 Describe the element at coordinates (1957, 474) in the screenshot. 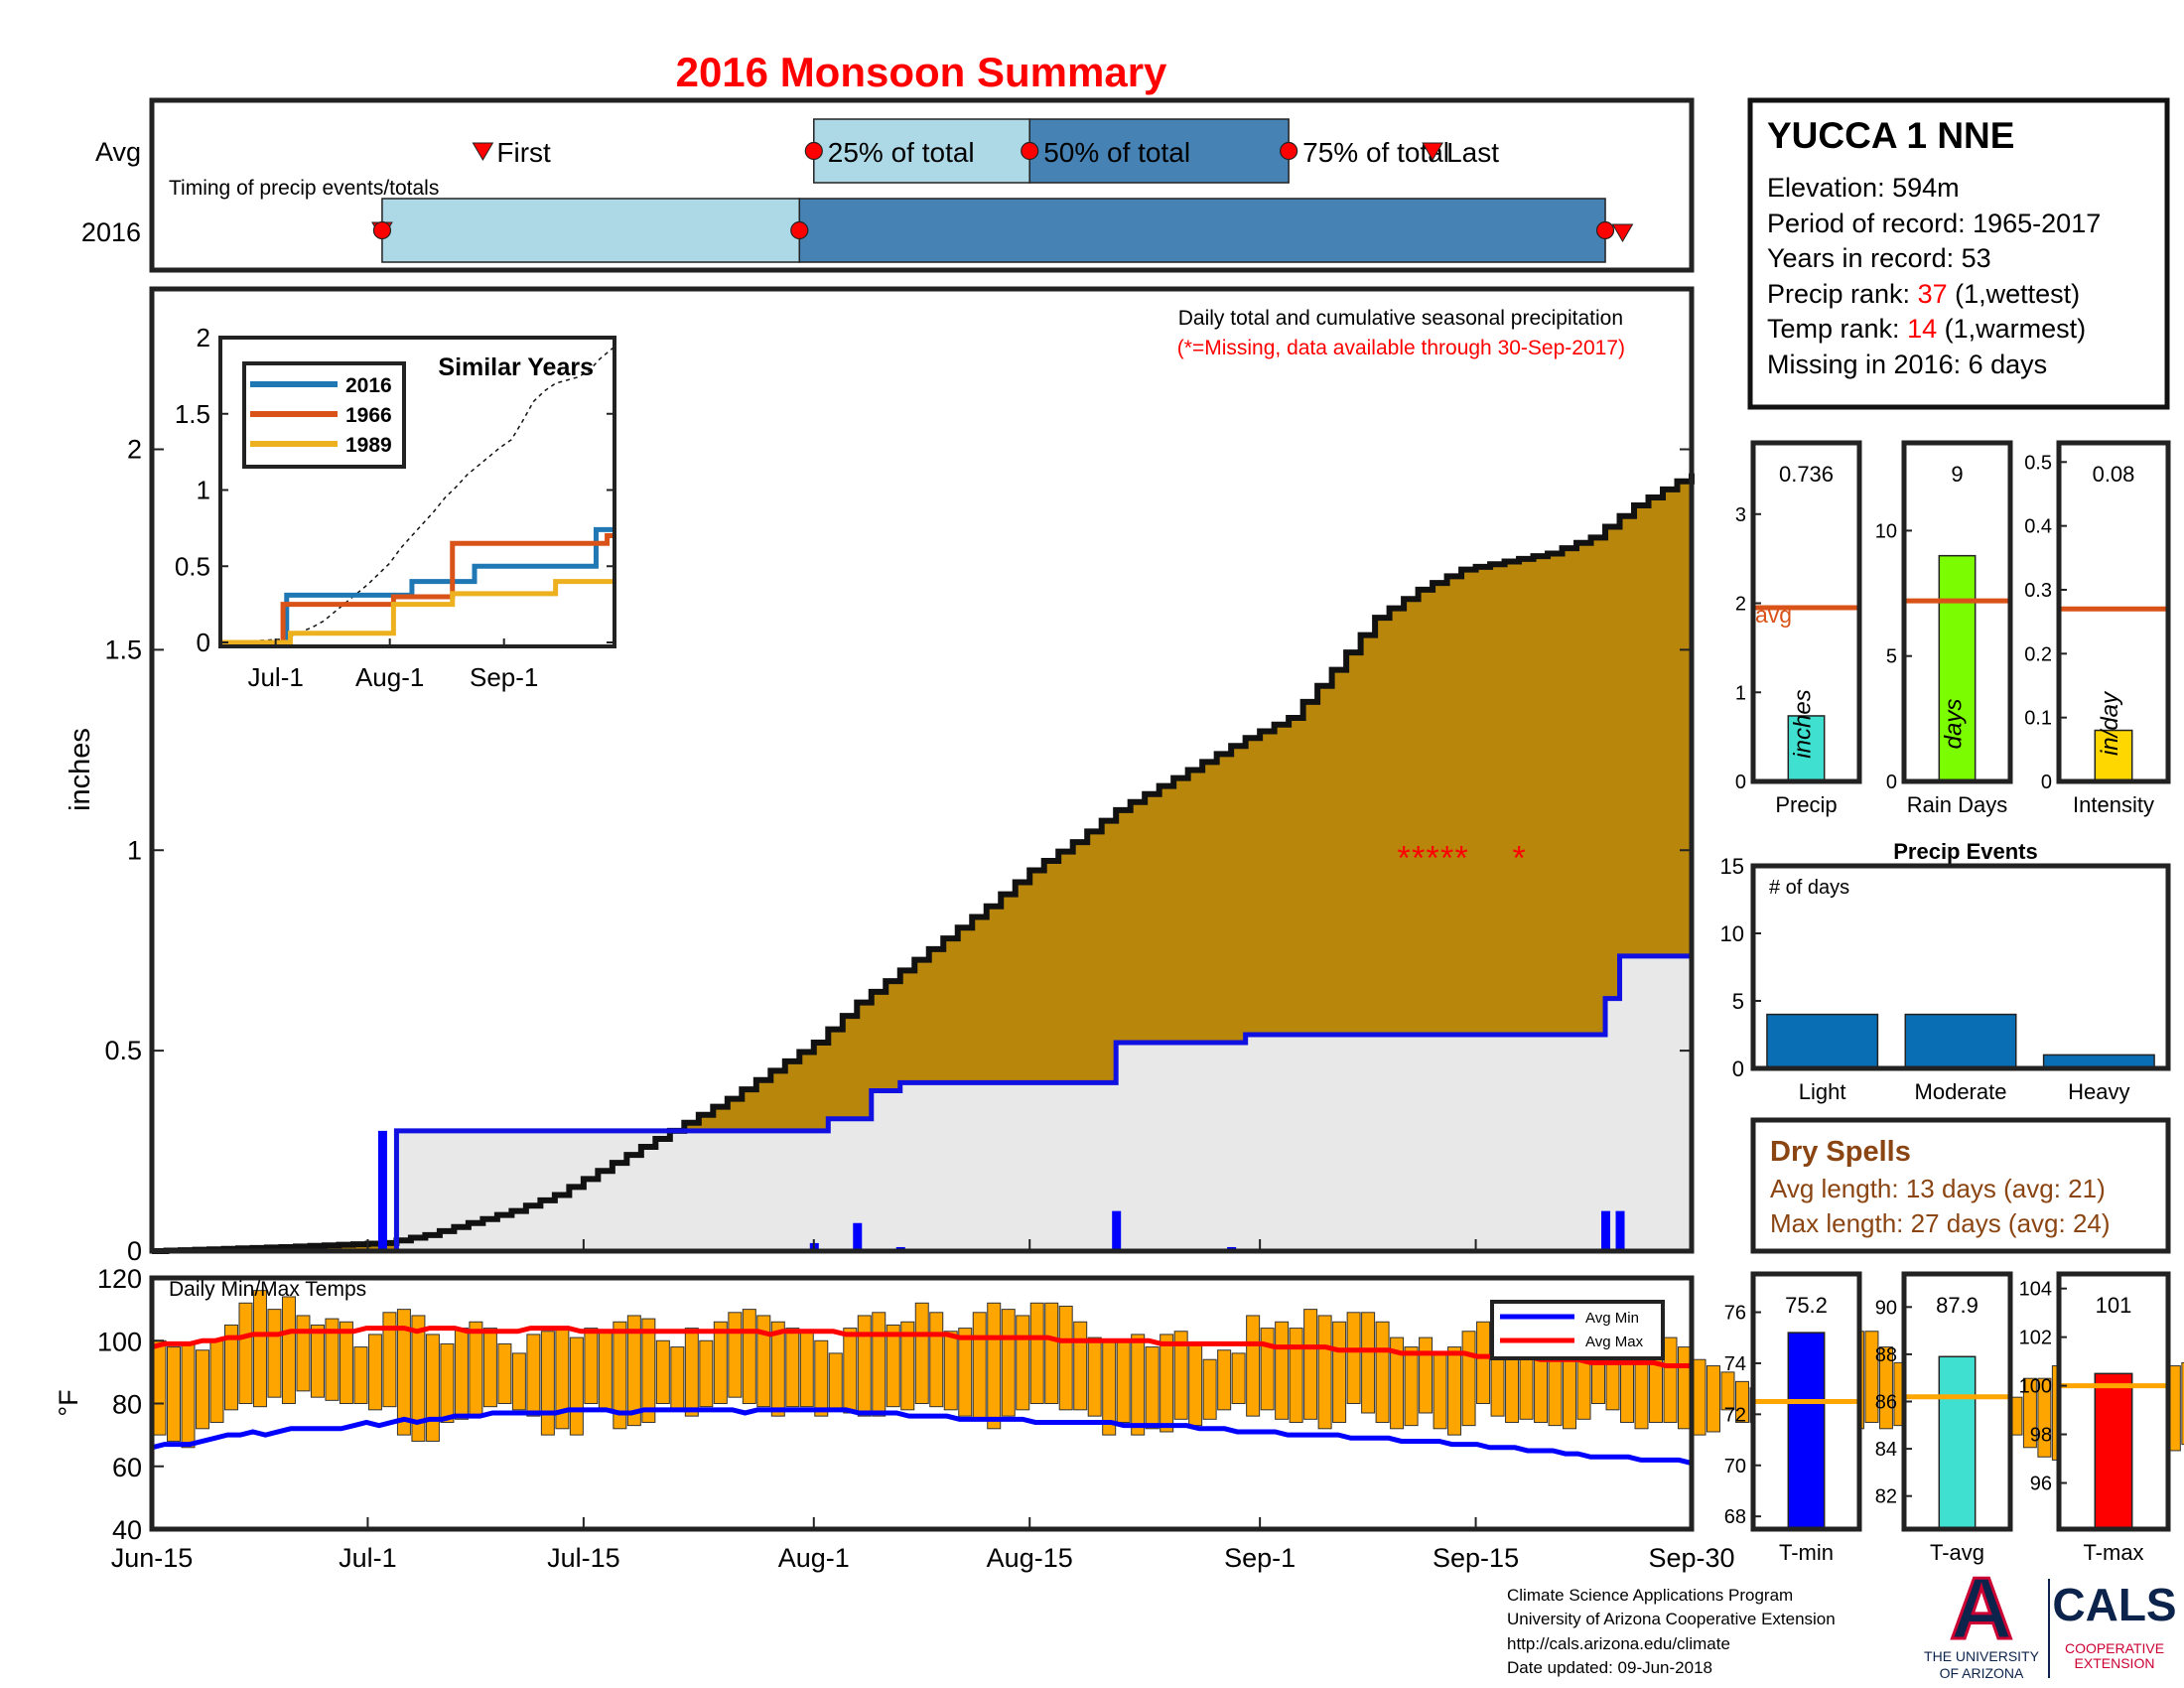

I see `stat-value-label: 9` at that location.